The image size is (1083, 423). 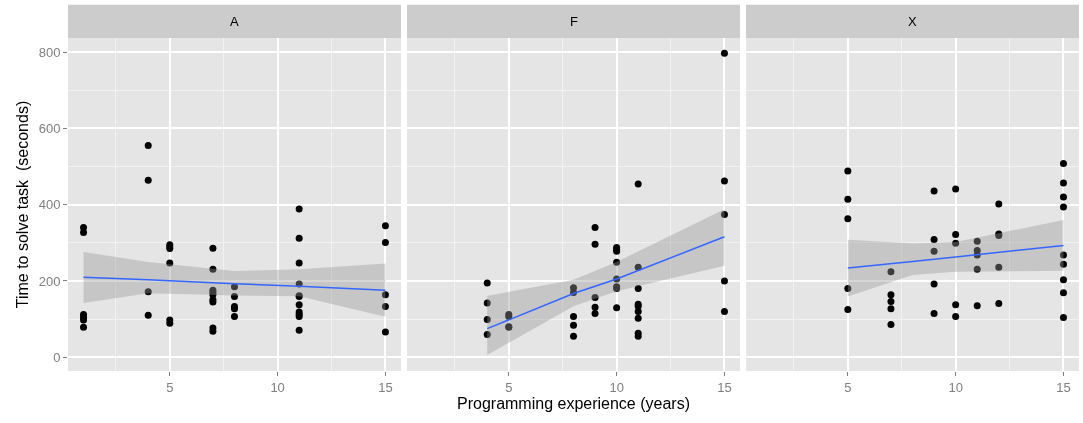 I want to click on chart-title: F, so click(x=574, y=21).